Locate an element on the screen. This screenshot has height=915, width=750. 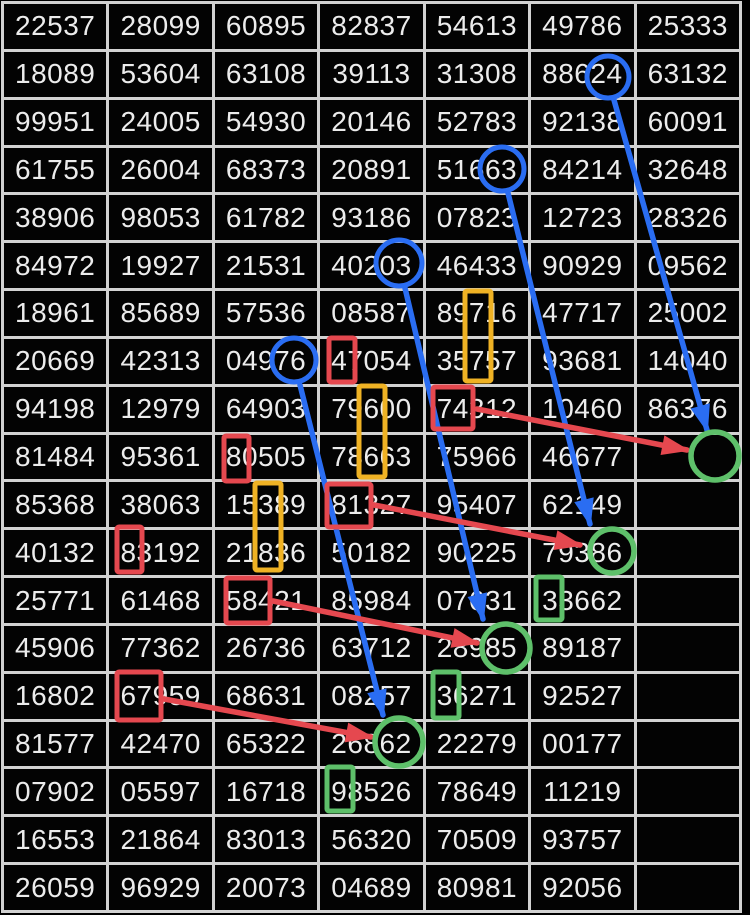
number-cell: 78649 is located at coordinates (477, 792).